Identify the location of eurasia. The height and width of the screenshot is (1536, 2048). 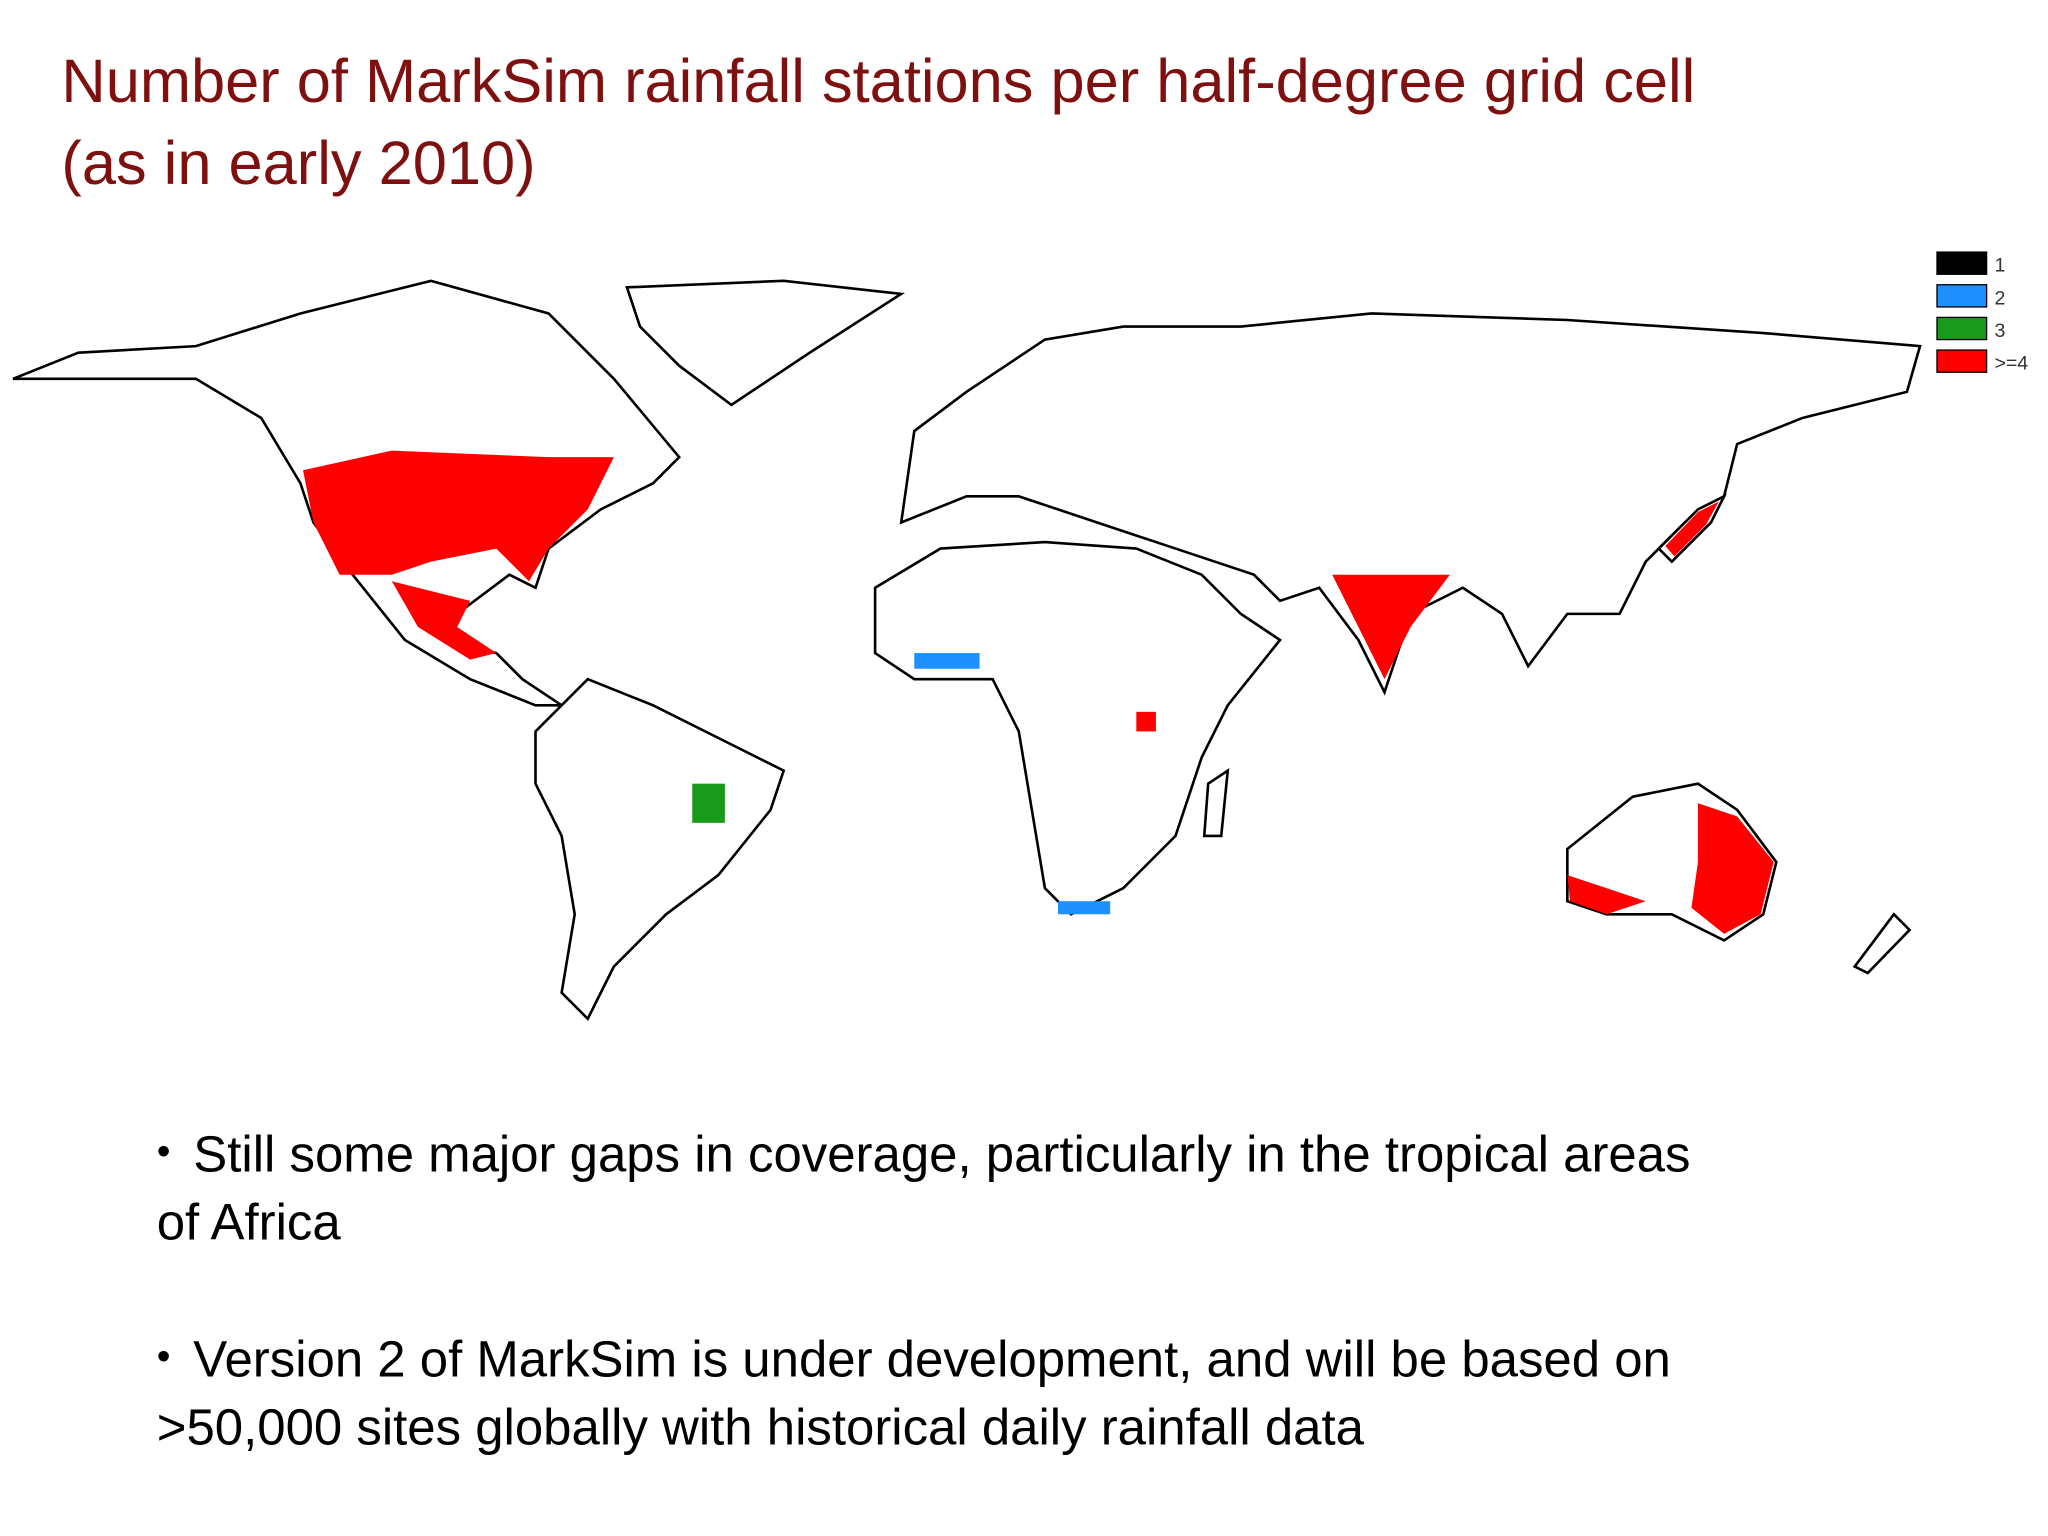
(1410, 504).